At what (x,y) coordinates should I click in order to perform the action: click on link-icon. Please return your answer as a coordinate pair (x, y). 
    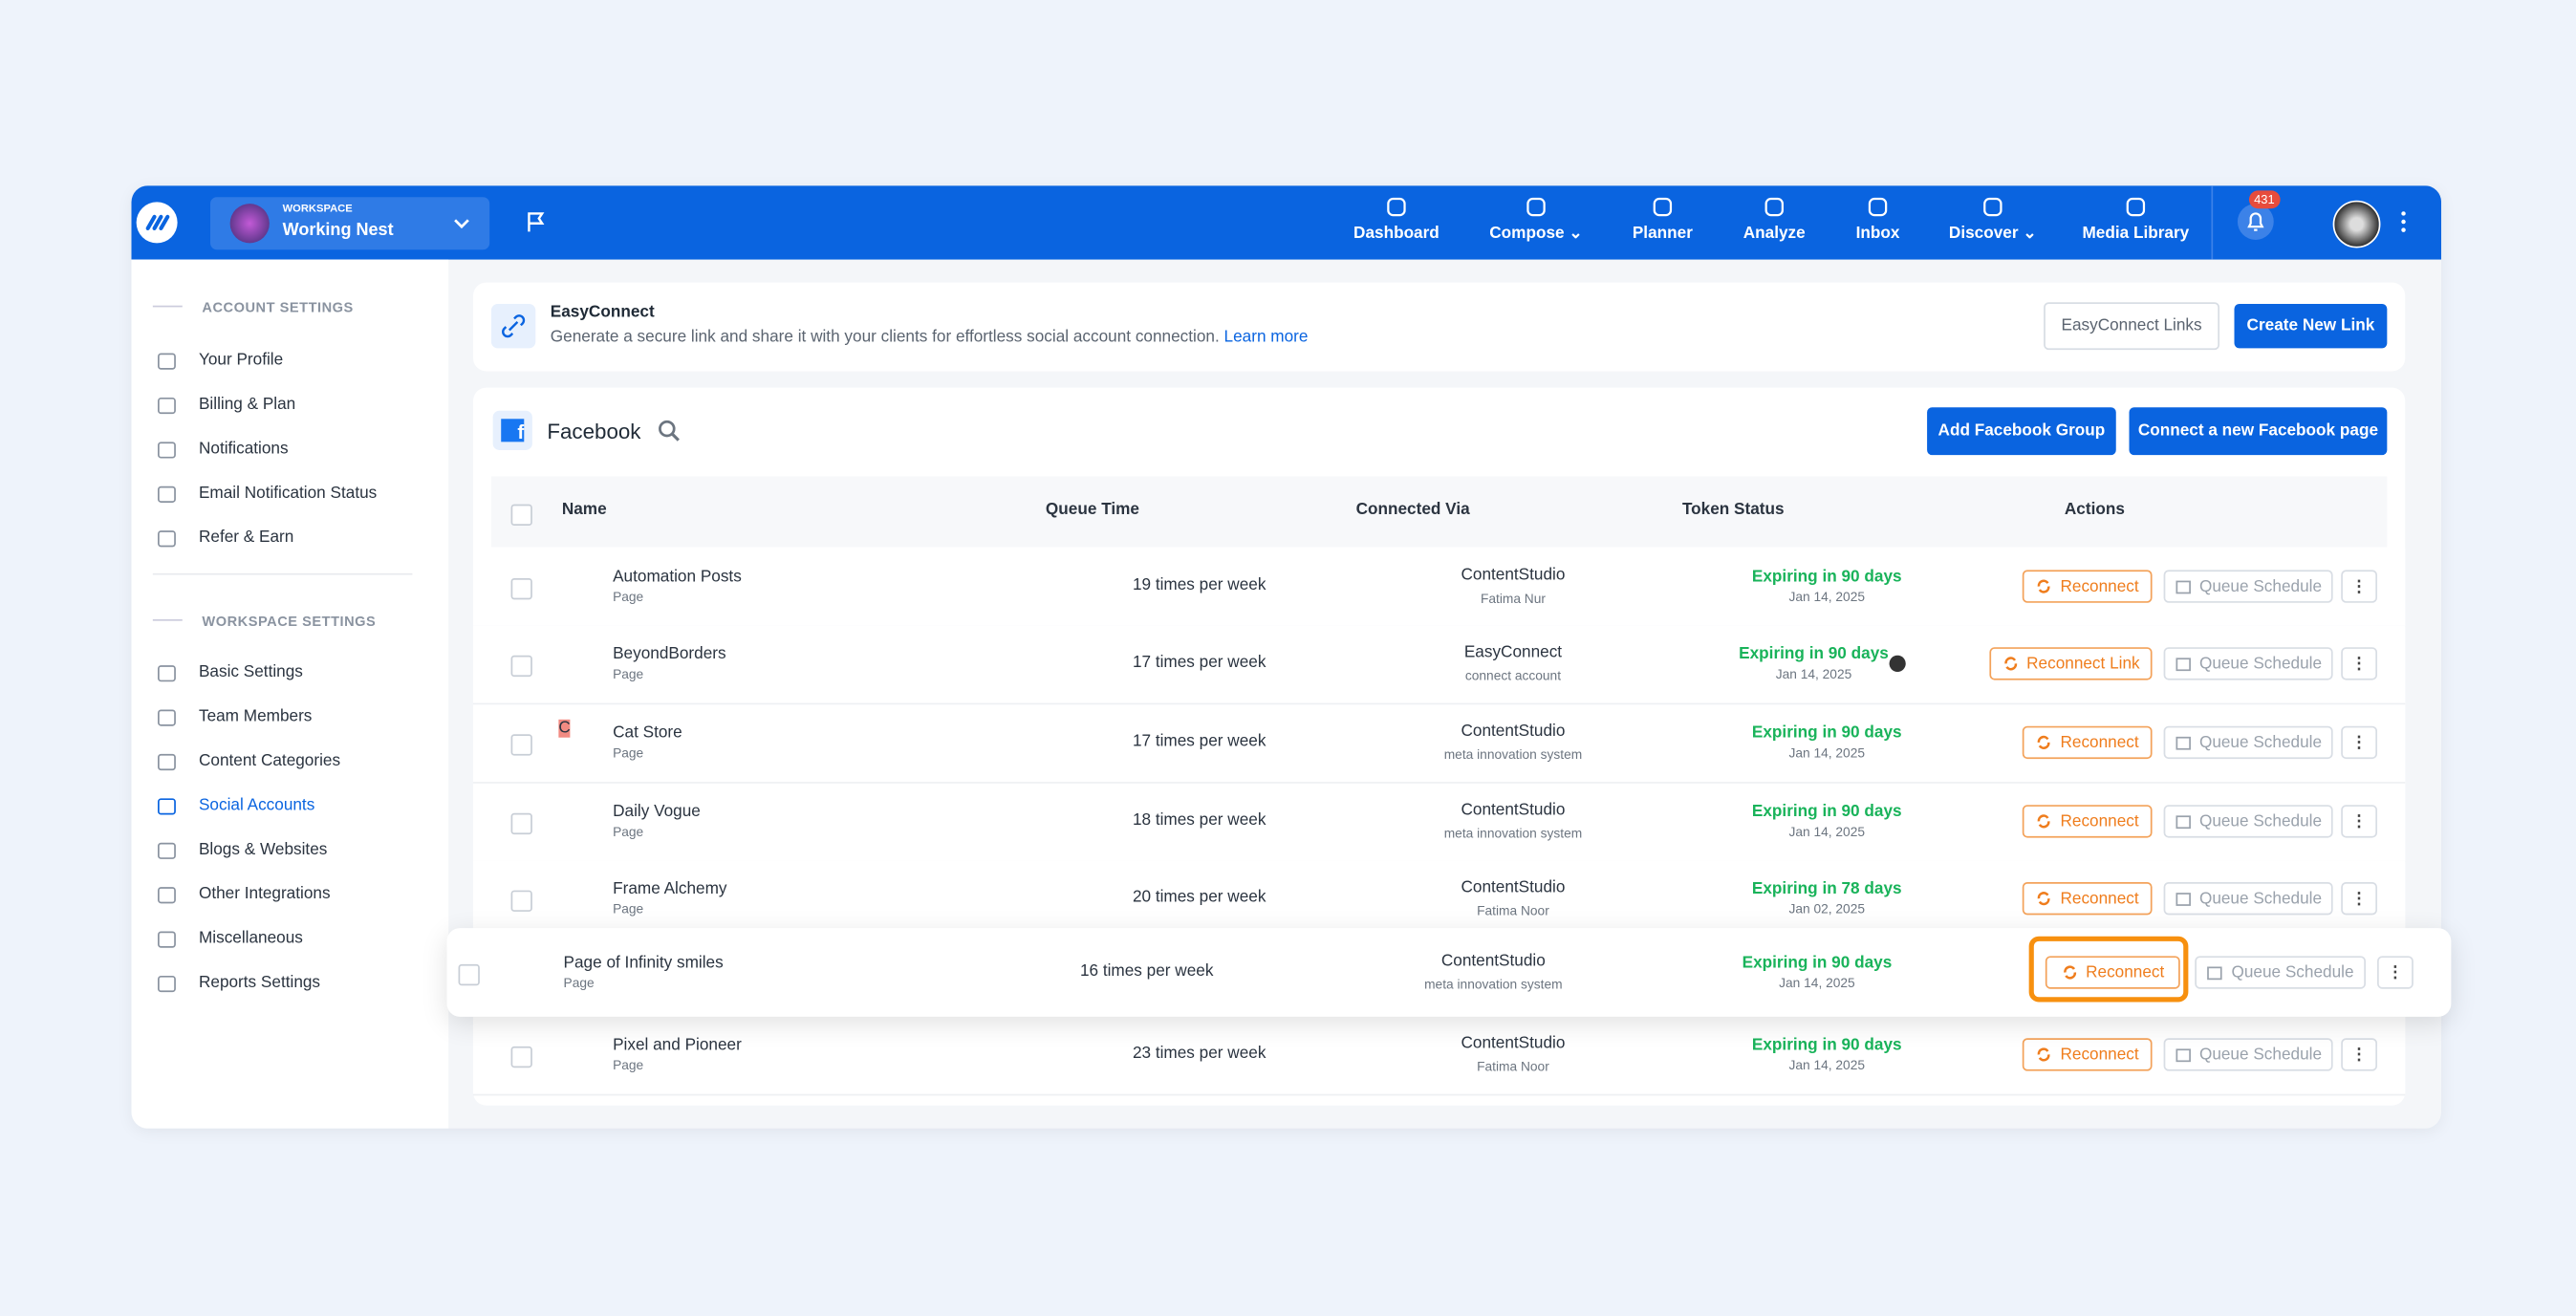
    Looking at the image, I should click on (513, 326).